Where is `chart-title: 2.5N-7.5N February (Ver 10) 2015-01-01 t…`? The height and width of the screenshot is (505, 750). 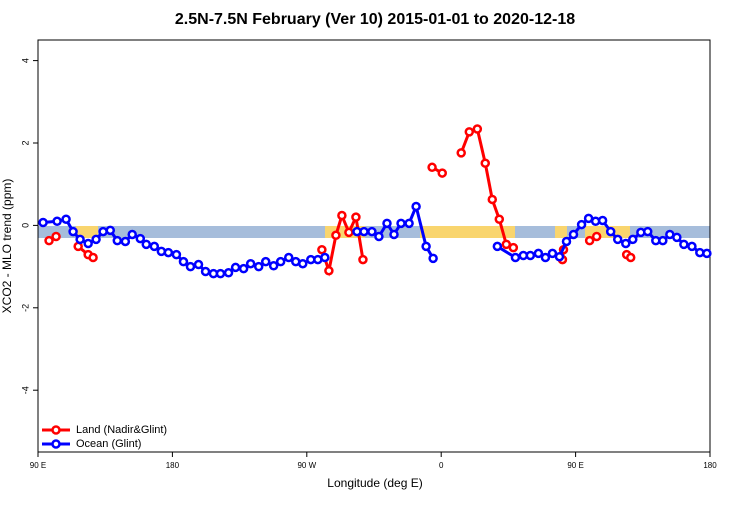 chart-title: 2.5N-7.5N February (Ver 10) 2015-01-01 t… is located at coordinates (375, 19).